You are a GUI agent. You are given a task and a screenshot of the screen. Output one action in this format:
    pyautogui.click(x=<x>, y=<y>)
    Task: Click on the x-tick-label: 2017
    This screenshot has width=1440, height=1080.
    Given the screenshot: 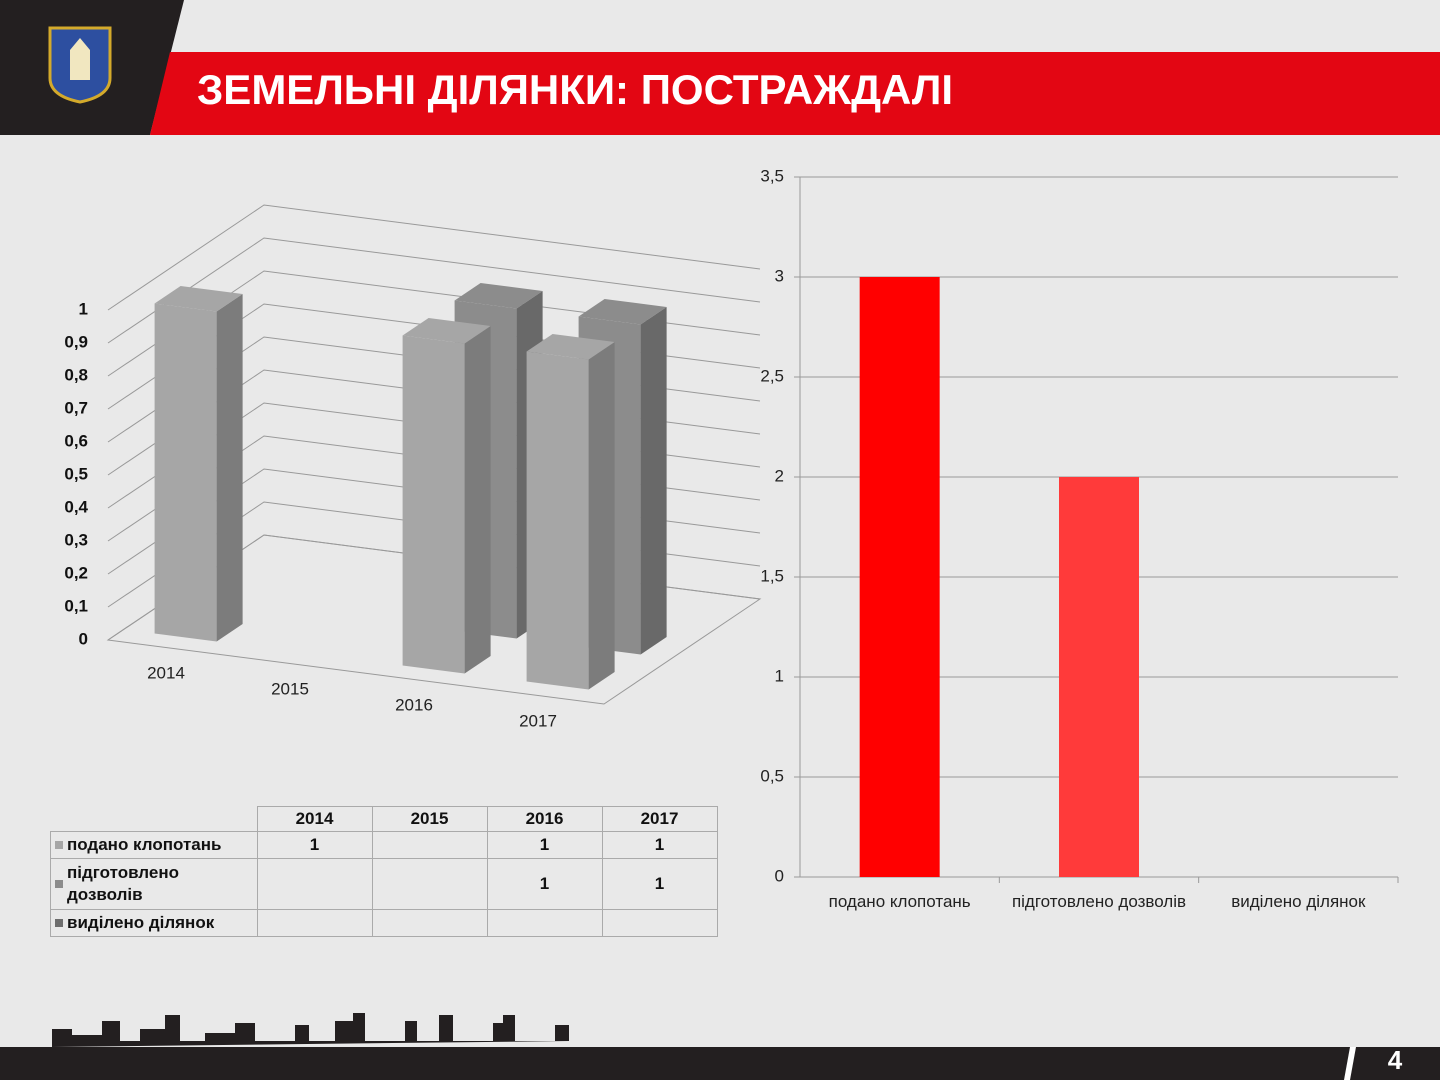 What is the action you would take?
    pyautogui.click(x=538, y=720)
    